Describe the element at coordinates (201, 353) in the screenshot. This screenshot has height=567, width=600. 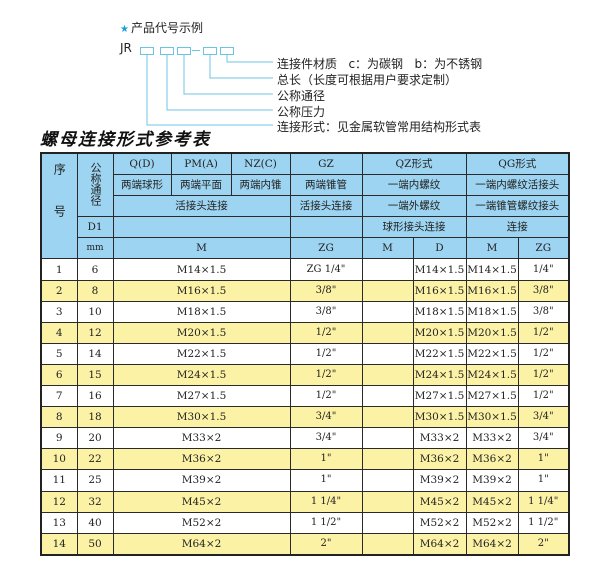
I see `cell-m: M22×1.5` at that location.